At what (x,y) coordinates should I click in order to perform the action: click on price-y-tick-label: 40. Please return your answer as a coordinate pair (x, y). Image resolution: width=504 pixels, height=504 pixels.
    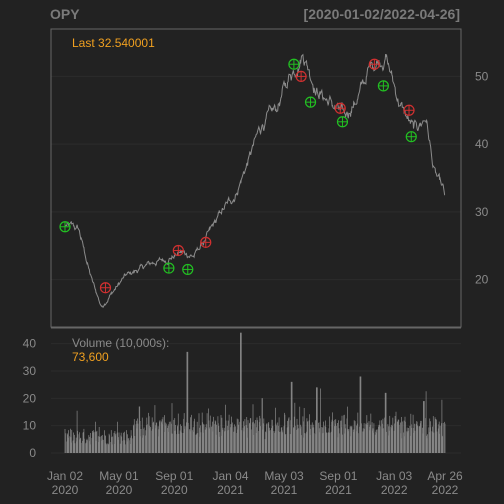
    Looking at the image, I should click on (482, 144).